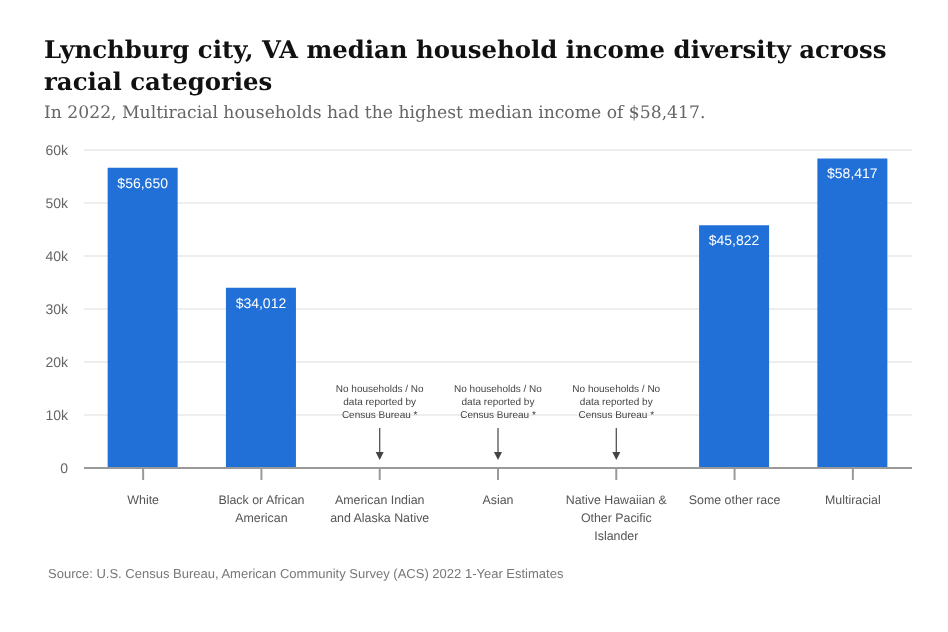  Describe the element at coordinates (466, 66) in the screenshot. I see `chart-title: Lynchburg city, VA median household income diversity across racial categories` at that location.